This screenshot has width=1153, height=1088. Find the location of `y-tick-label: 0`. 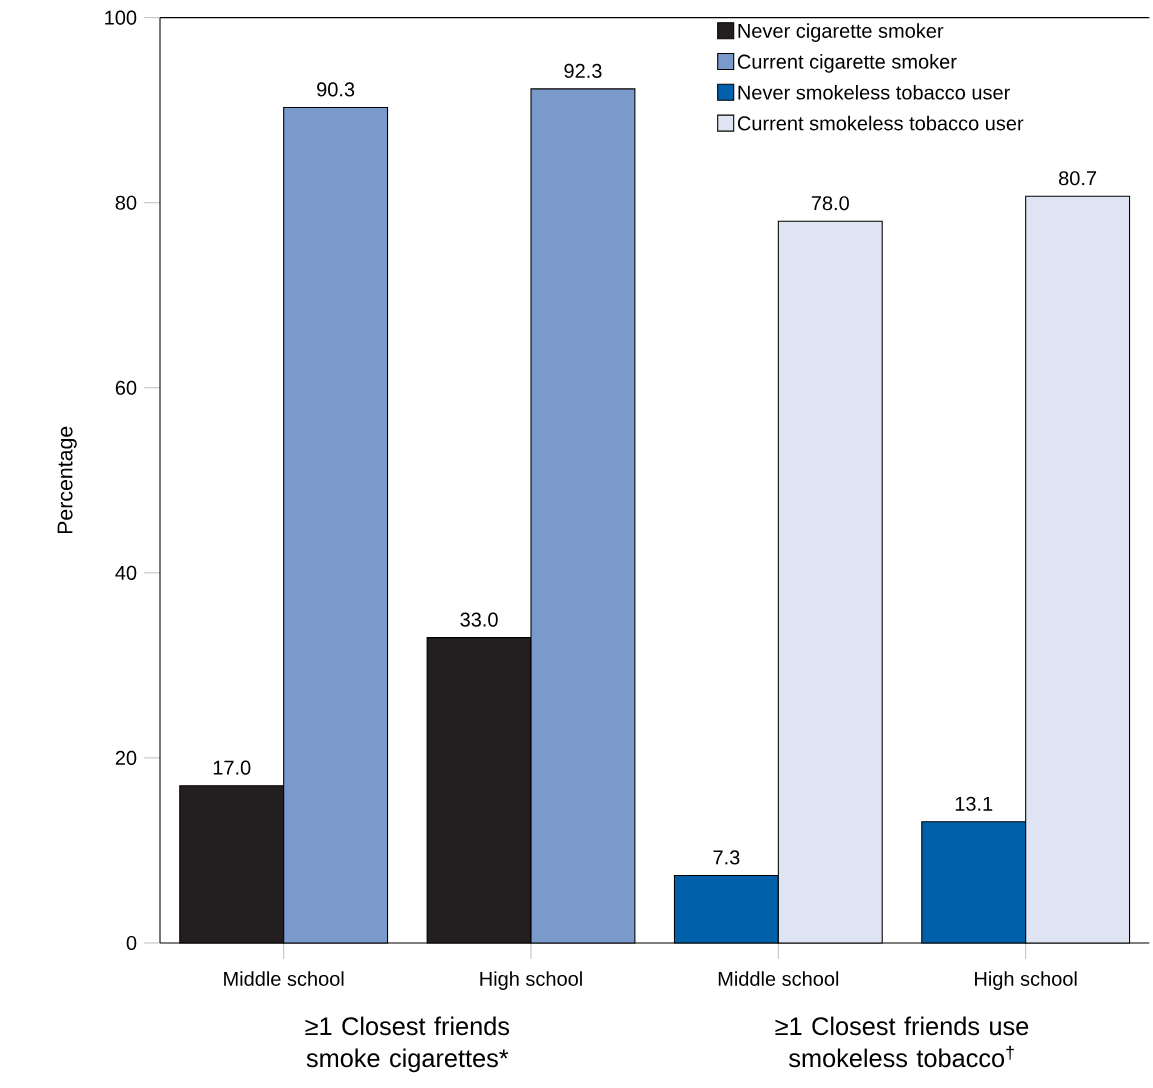

y-tick-label: 0 is located at coordinates (131, 943).